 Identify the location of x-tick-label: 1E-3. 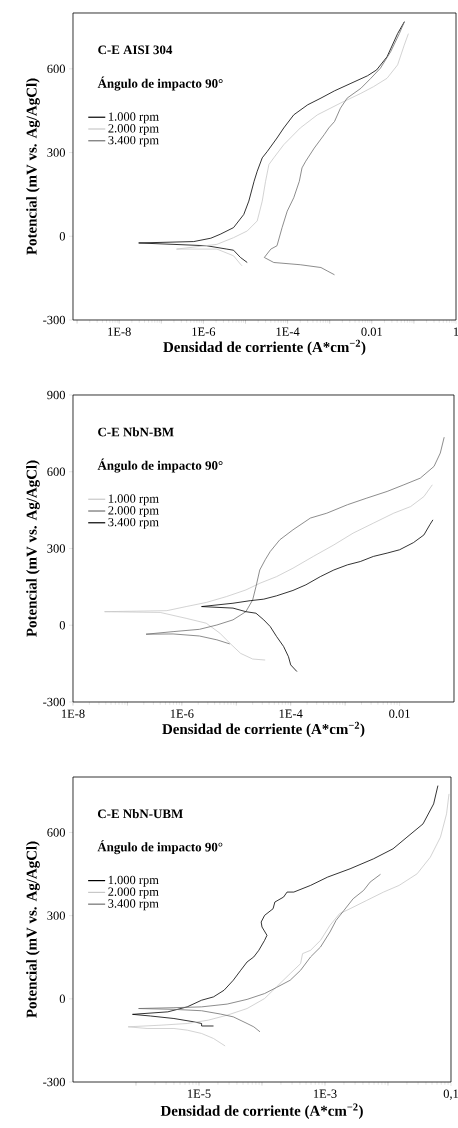
(325, 1093).